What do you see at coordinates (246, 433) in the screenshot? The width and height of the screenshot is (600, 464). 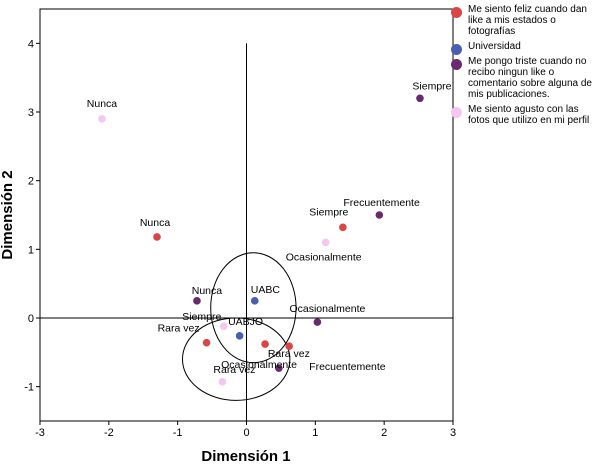 I see `x-tick-label: 0` at bounding box center [246, 433].